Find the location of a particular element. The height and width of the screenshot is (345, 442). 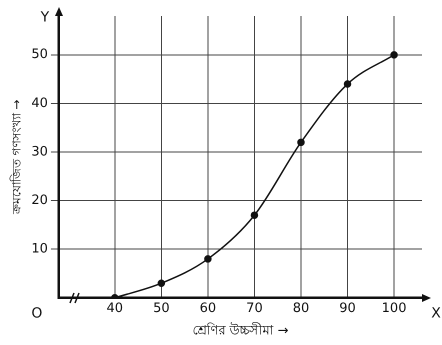

x-tick-label: 90 is located at coordinates (347, 308).